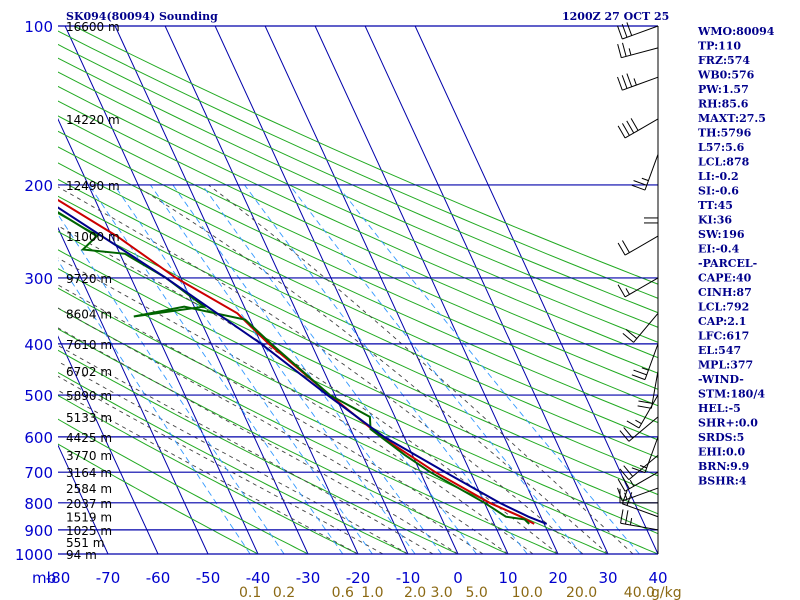  I want to click on mixing-ratio-tick-label: 2.0, so click(415, 592).